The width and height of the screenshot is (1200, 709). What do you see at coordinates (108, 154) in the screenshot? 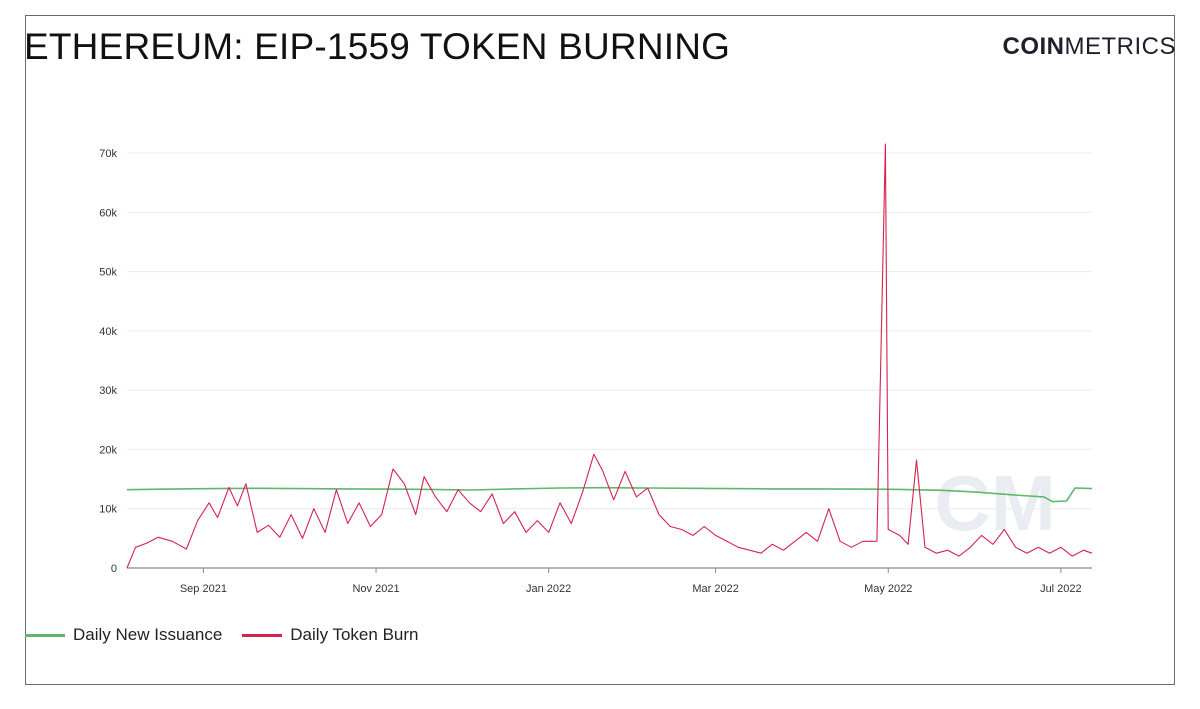
I see `y-tick-label: 70k` at bounding box center [108, 154].